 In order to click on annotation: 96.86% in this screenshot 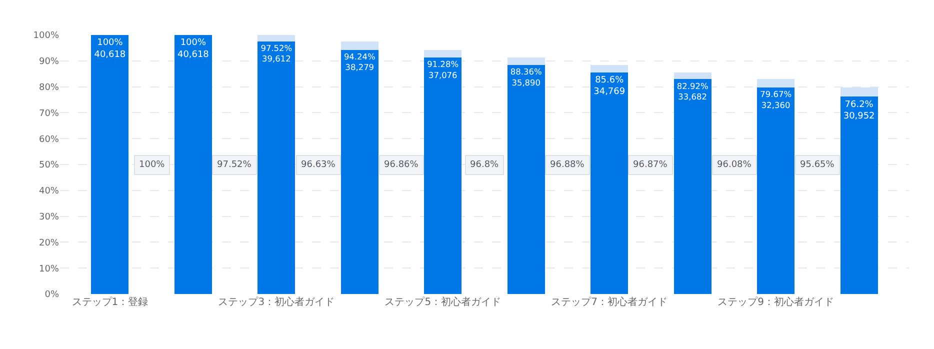, I will do `click(401, 165)`.